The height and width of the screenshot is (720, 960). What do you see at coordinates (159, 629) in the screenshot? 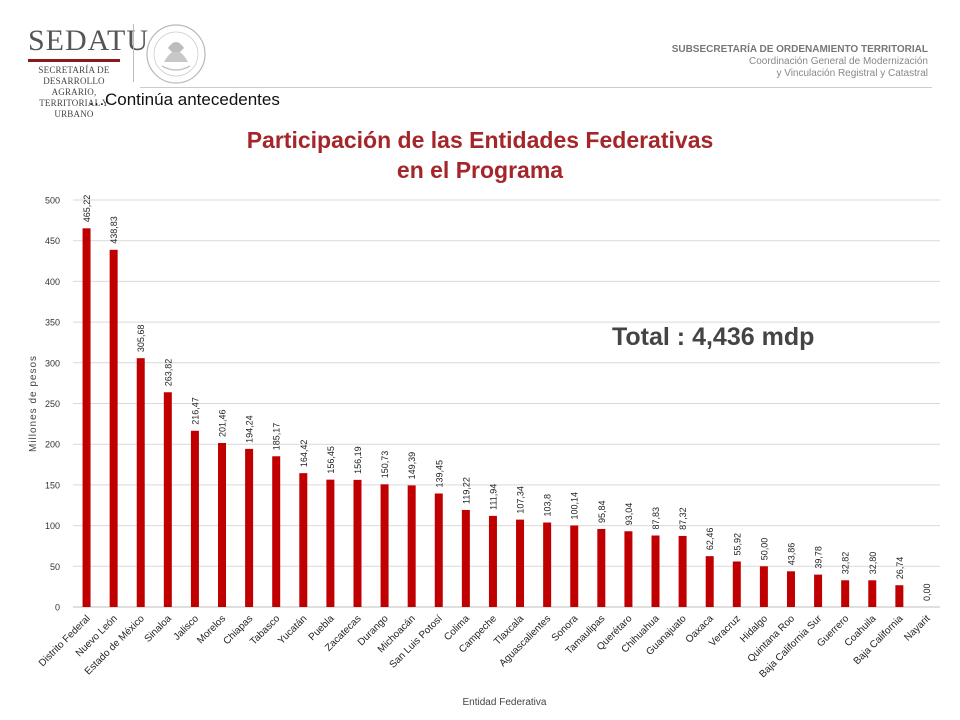
I see `category-label: Sinaloa` at bounding box center [159, 629].